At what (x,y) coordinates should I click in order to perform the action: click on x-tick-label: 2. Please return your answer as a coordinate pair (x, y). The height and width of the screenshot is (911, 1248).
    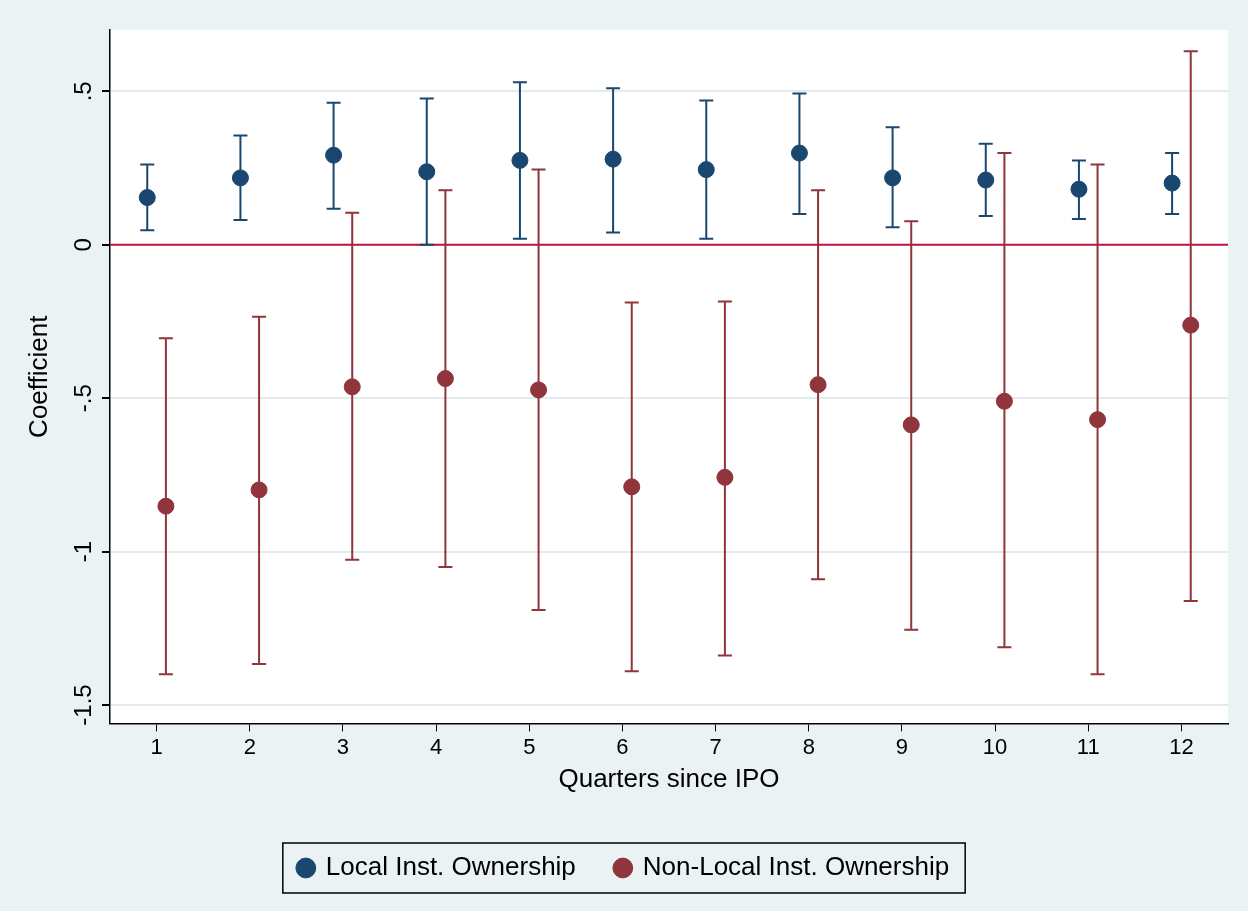
    Looking at the image, I should click on (249, 746).